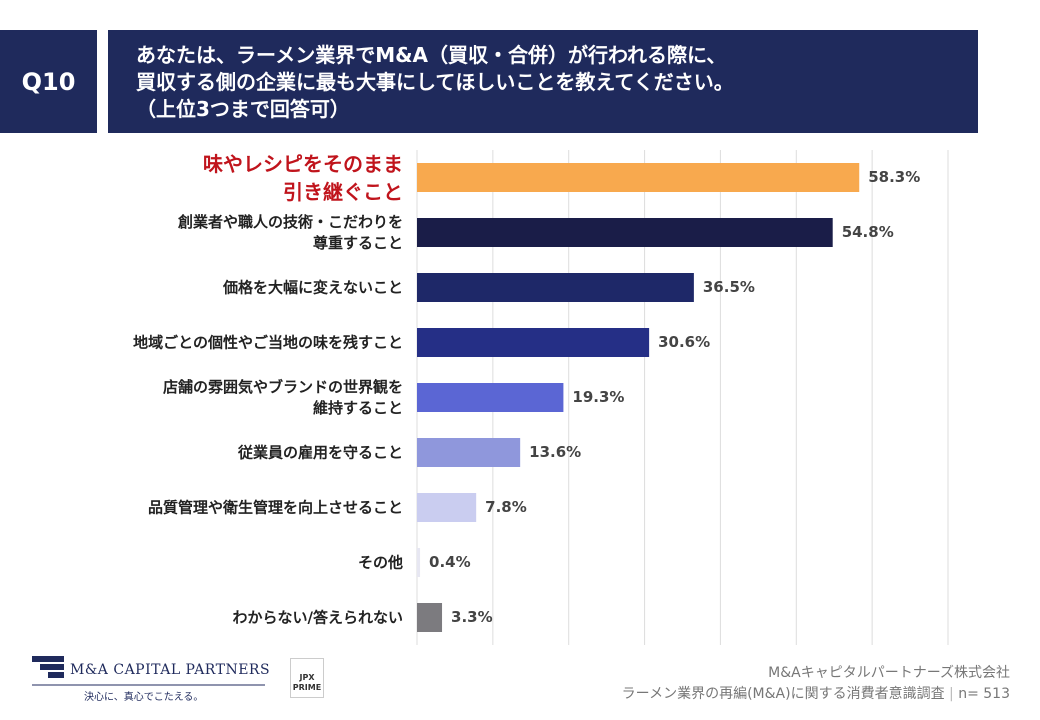  What do you see at coordinates (555, 452) in the screenshot?
I see `value-label: 13.6%` at bounding box center [555, 452].